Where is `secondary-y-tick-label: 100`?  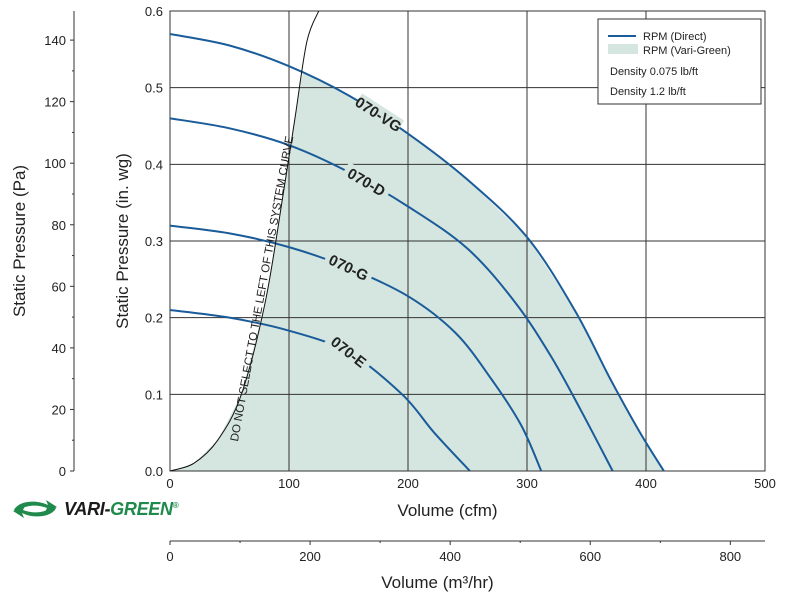
secondary-y-tick-label: 100 is located at coordinates (55, 163).